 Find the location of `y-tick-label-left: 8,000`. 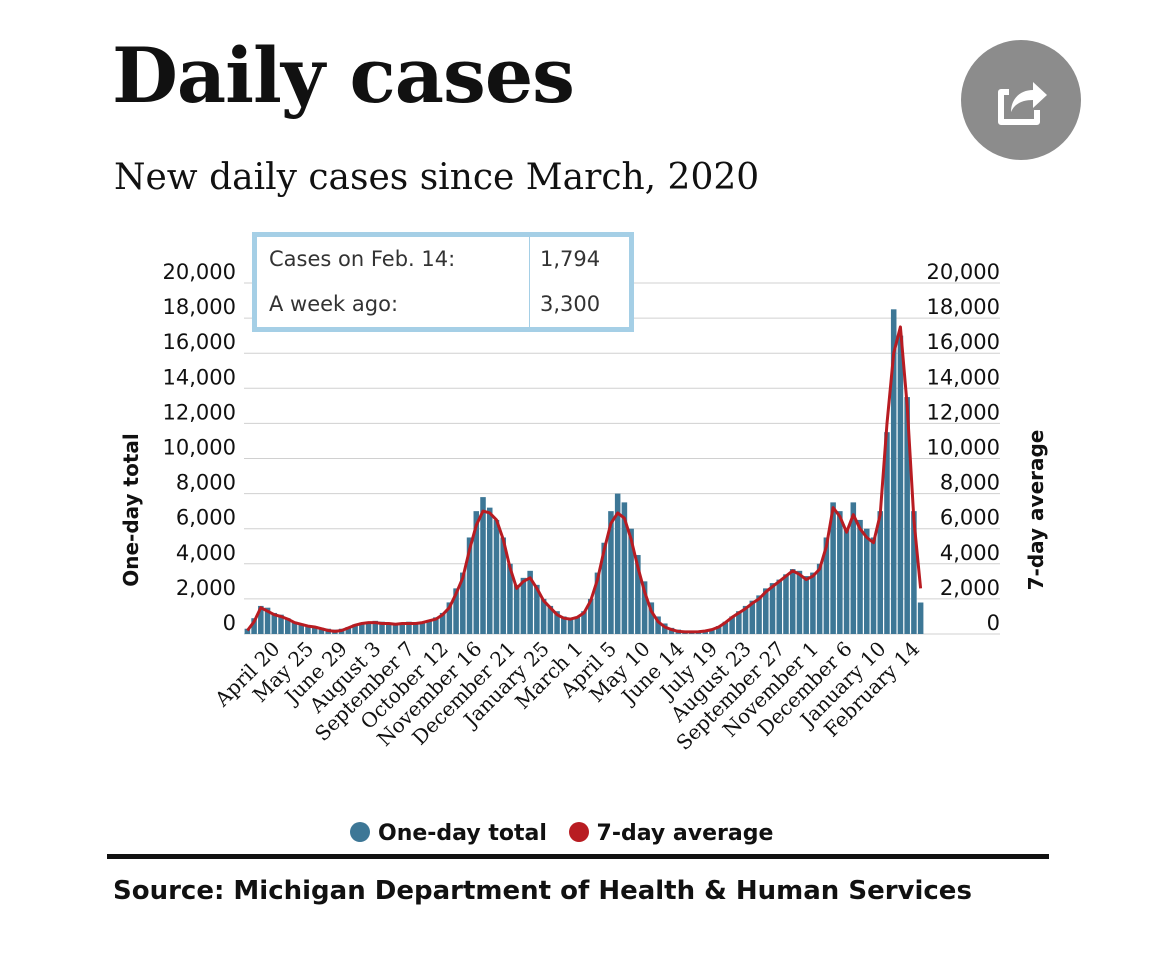

y-tick-label-left: 8,000 is located at coordinates (206, 483).